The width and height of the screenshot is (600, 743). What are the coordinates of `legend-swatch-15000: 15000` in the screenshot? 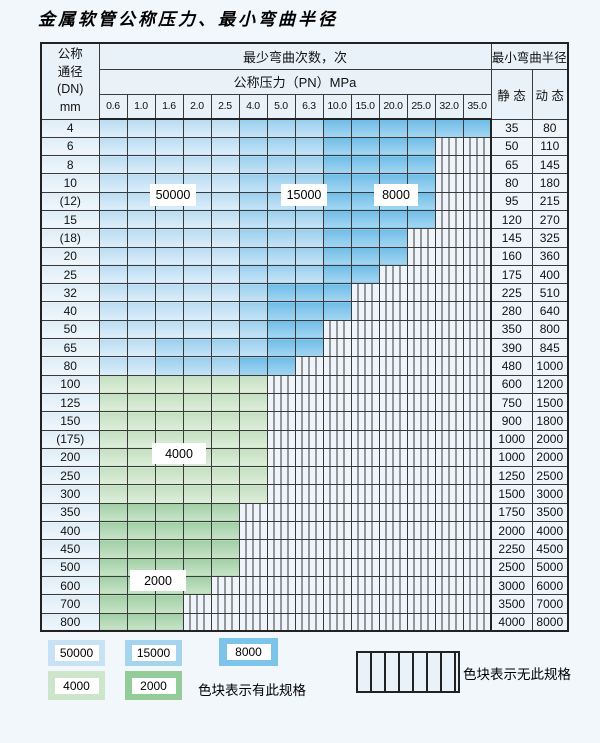 It's located at (153, 653).